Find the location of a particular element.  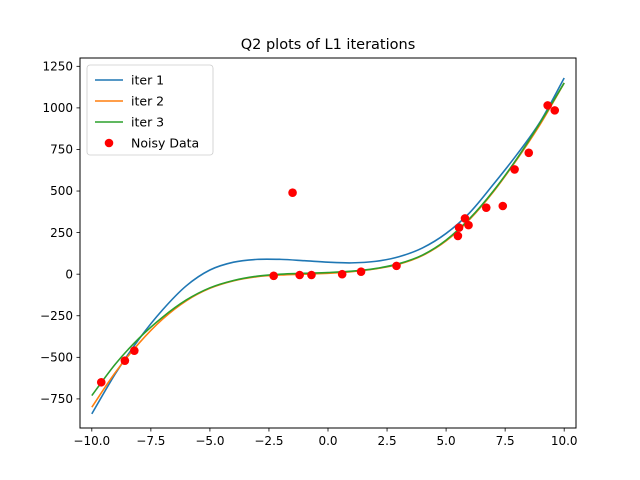

y-tick-label: 1250 is located at coordinates (57, 67).